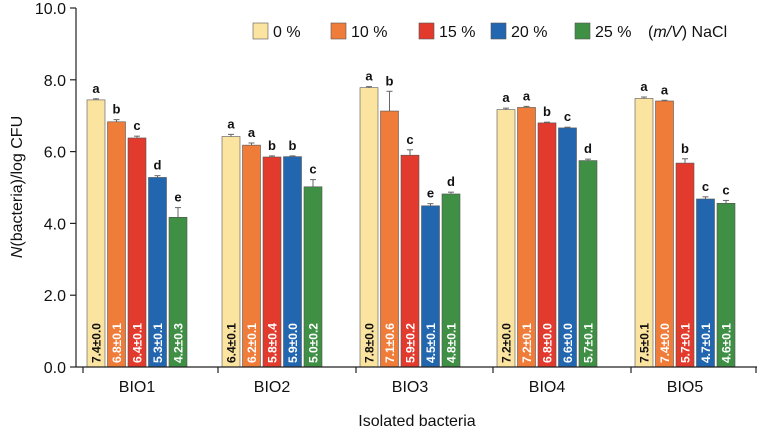  Describe the element at coordinates (411, 343) in the screenshot. I see `data-label: 5.9±0.2` at that location.